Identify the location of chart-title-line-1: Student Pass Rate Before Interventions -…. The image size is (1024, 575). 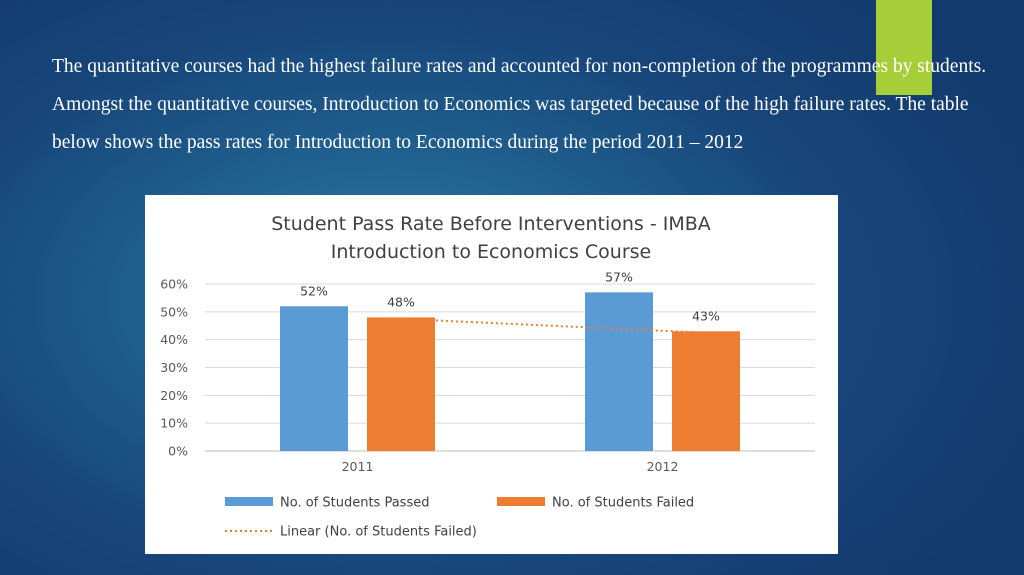
(491, 224).